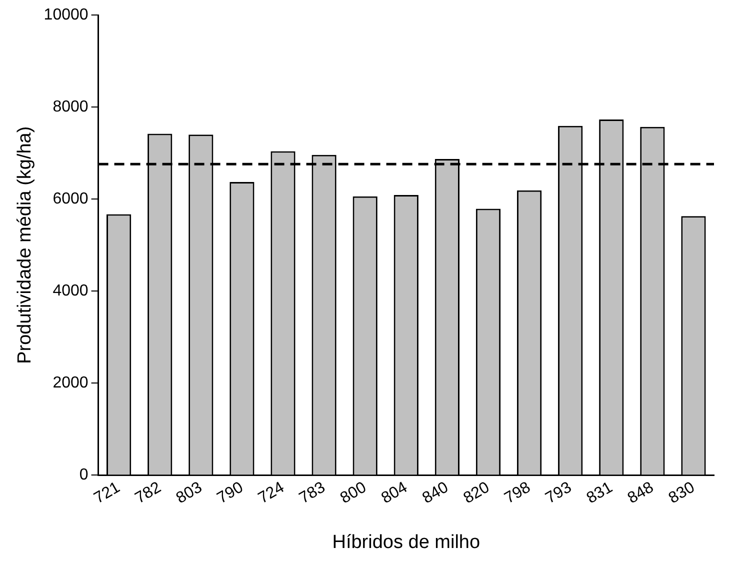 This screenshot has height=568, width=744. Describe the element at coordinates (558, 493) in the screenshot. I see `x-tick-label: 793` at that location.